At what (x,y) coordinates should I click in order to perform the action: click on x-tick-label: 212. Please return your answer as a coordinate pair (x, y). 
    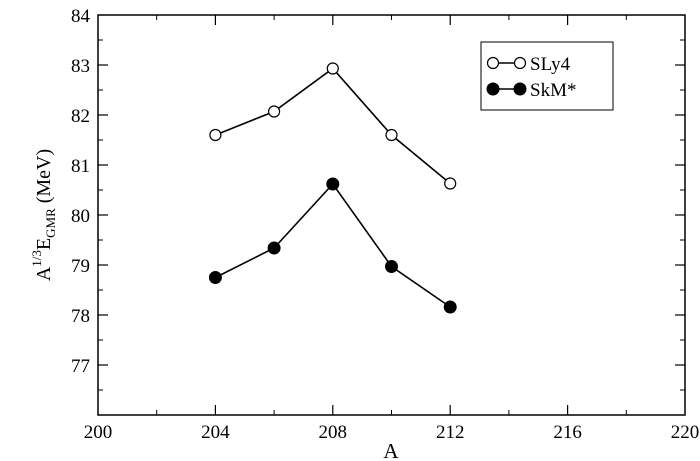
    Looking at the image, I should click on (450, 432).